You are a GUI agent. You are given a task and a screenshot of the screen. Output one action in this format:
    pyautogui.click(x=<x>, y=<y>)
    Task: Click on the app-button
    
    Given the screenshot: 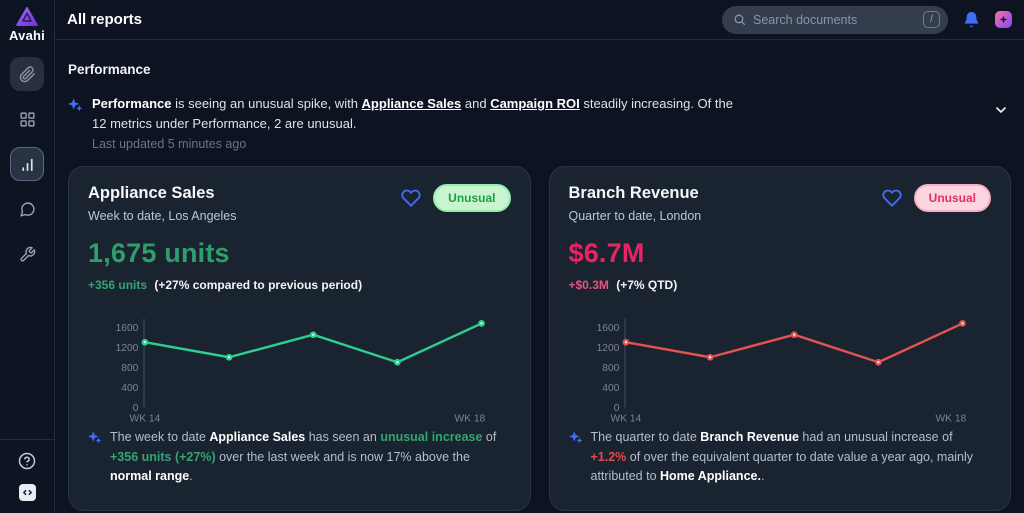 What is the action you would take?
    pyautogui.click(x=27, y=492)
    